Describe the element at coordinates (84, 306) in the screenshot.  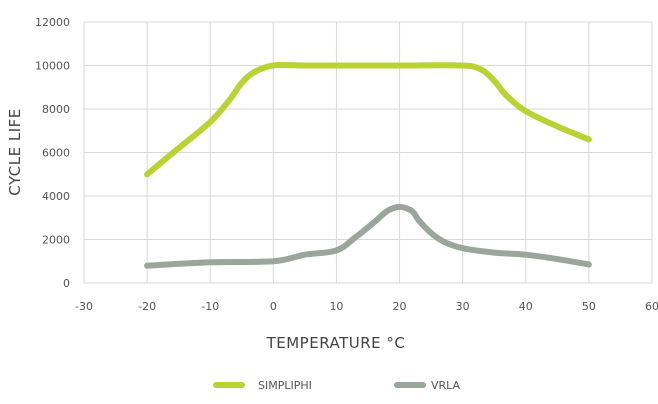
I see `x-tick-label: -30` at that location.